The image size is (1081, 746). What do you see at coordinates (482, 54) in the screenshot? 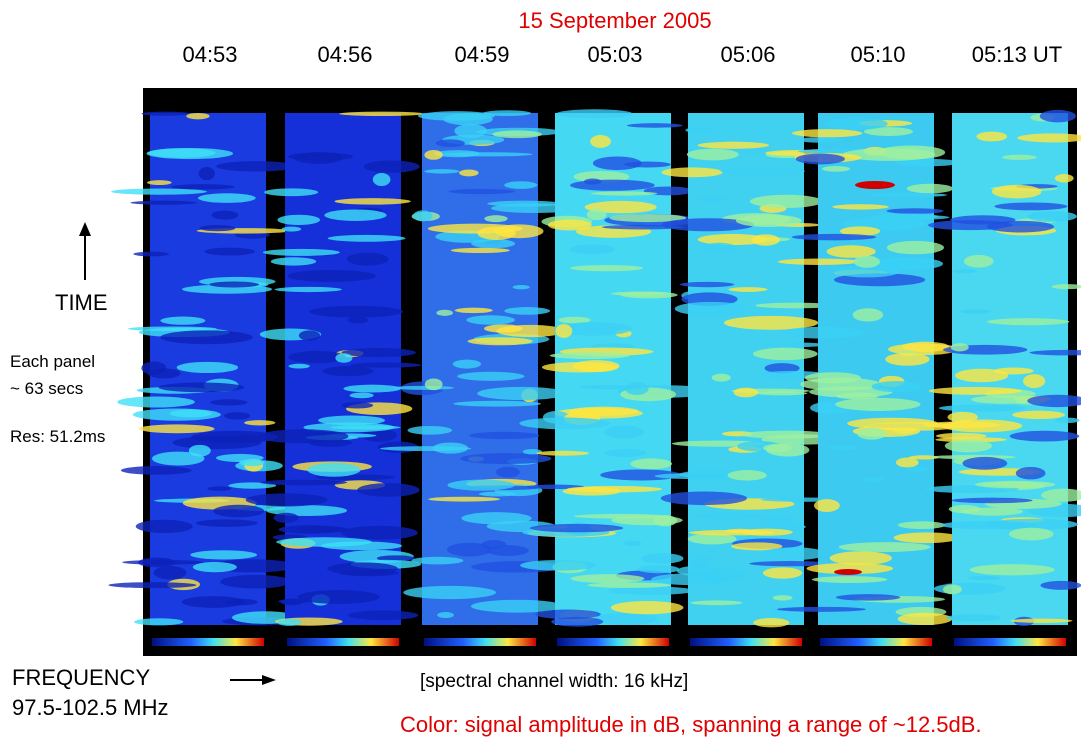
I see `time-label: 04:59` at bounding box center [482, 54].